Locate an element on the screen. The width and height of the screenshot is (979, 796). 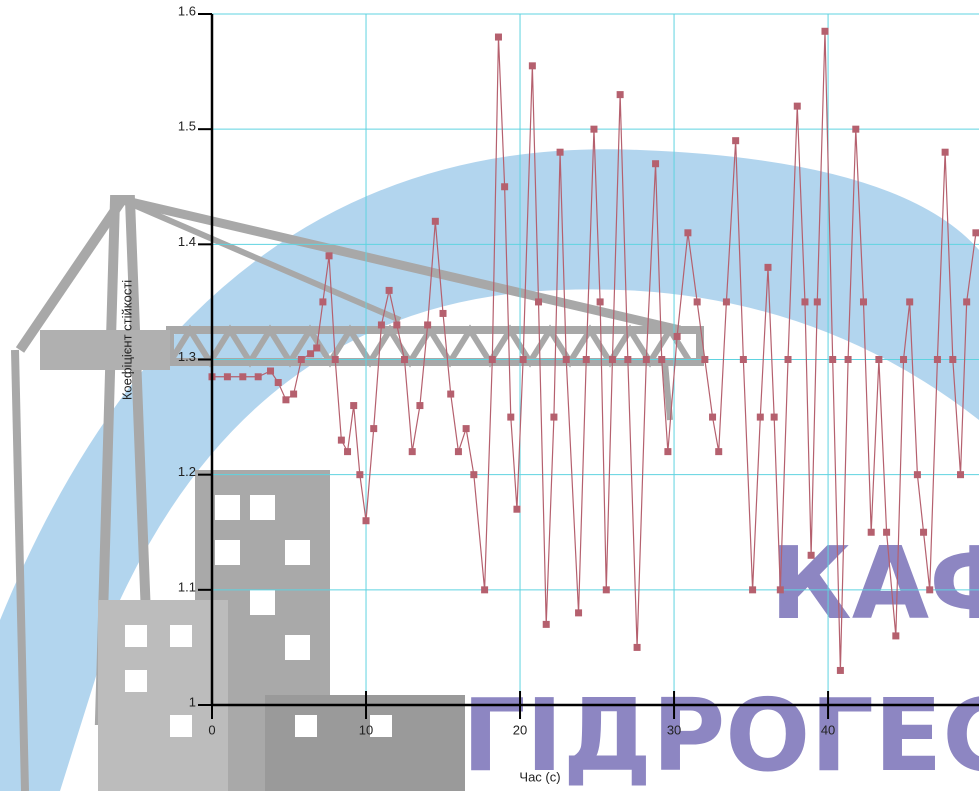
y-tick-label: 1.1 is located at coordinates (187, 586).